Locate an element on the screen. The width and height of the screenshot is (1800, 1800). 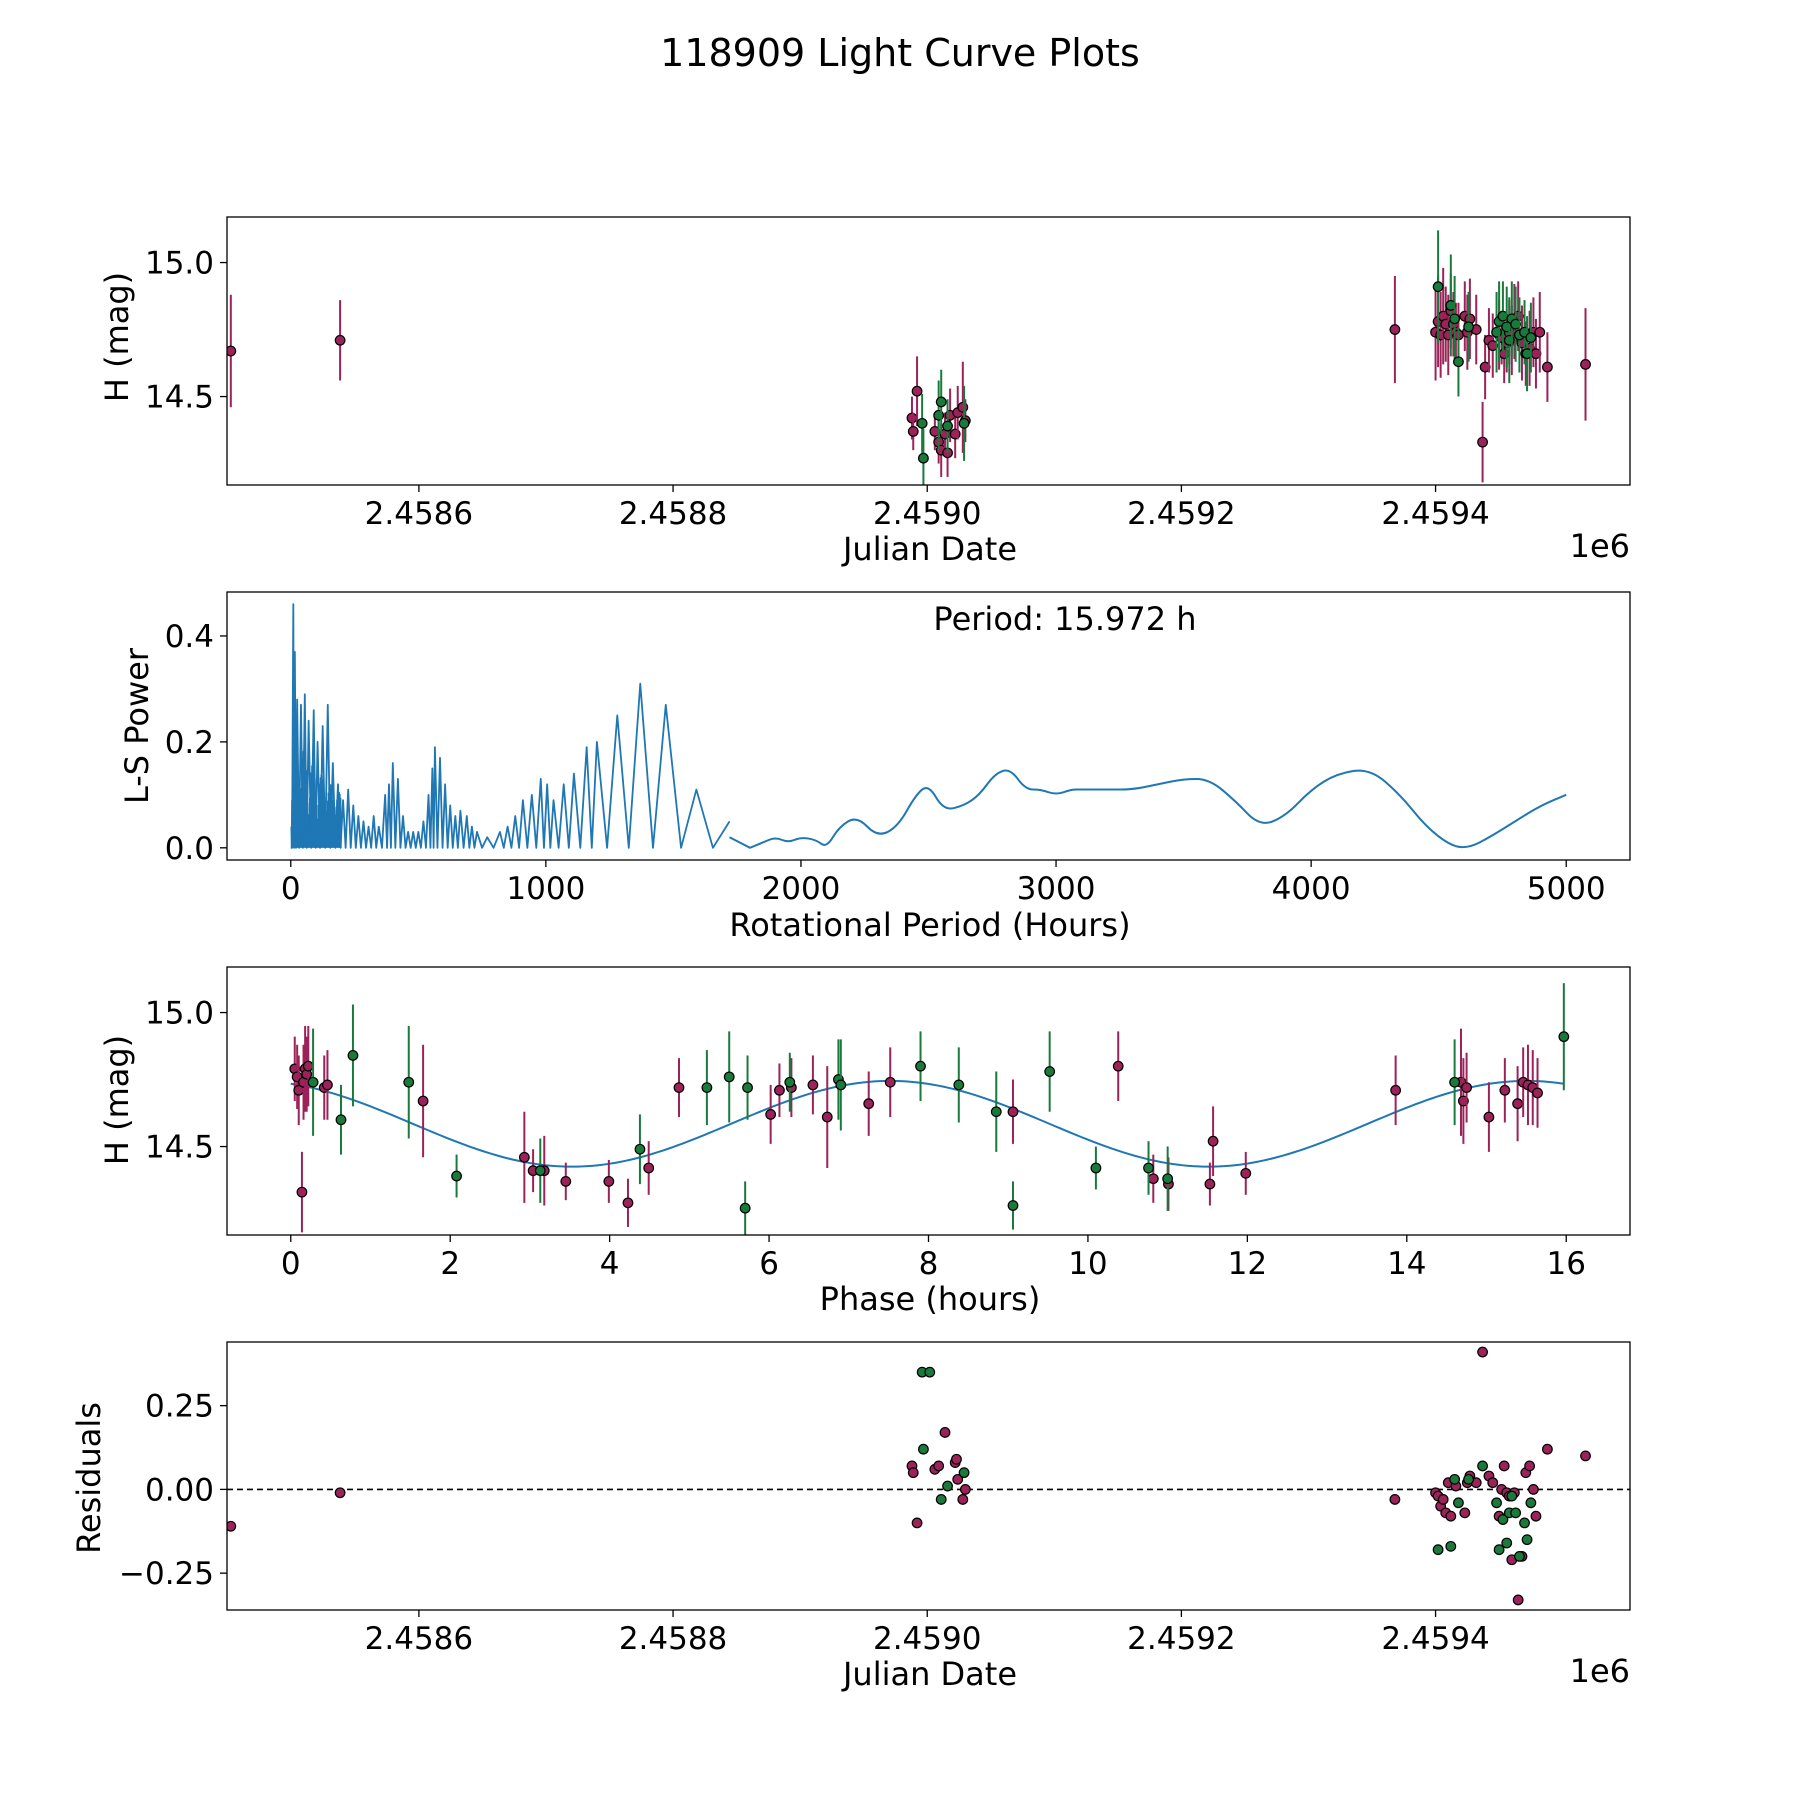
phased-curve-xlabel: Phase (hours) is located at coordinates (930, 1299).